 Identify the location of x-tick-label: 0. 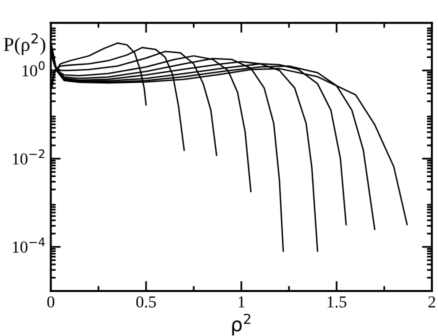
(50, 302).